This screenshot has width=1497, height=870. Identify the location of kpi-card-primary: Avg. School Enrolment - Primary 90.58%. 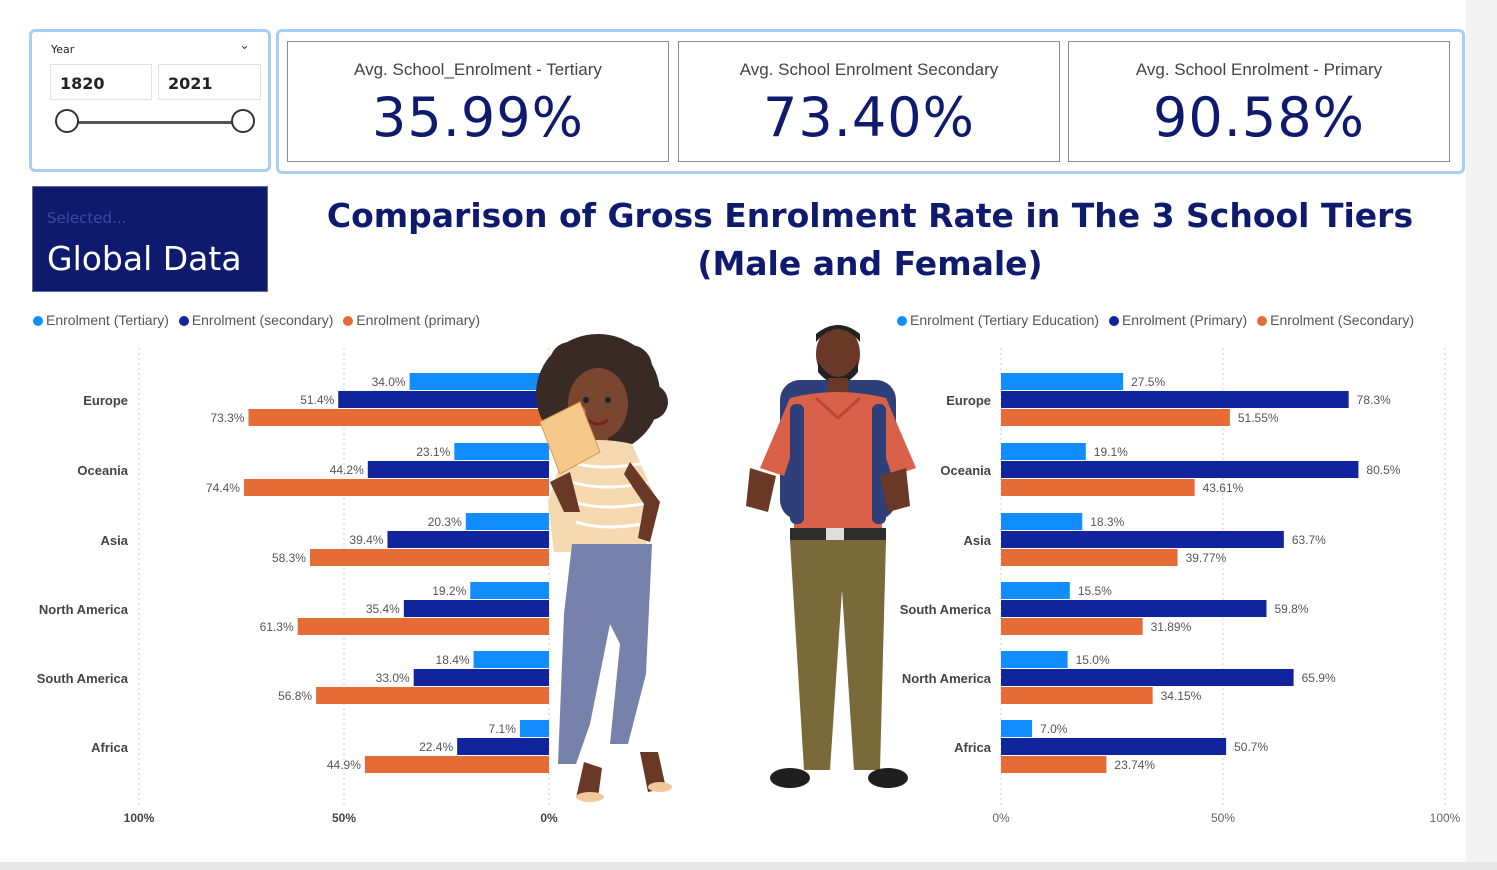
(1259, 101).